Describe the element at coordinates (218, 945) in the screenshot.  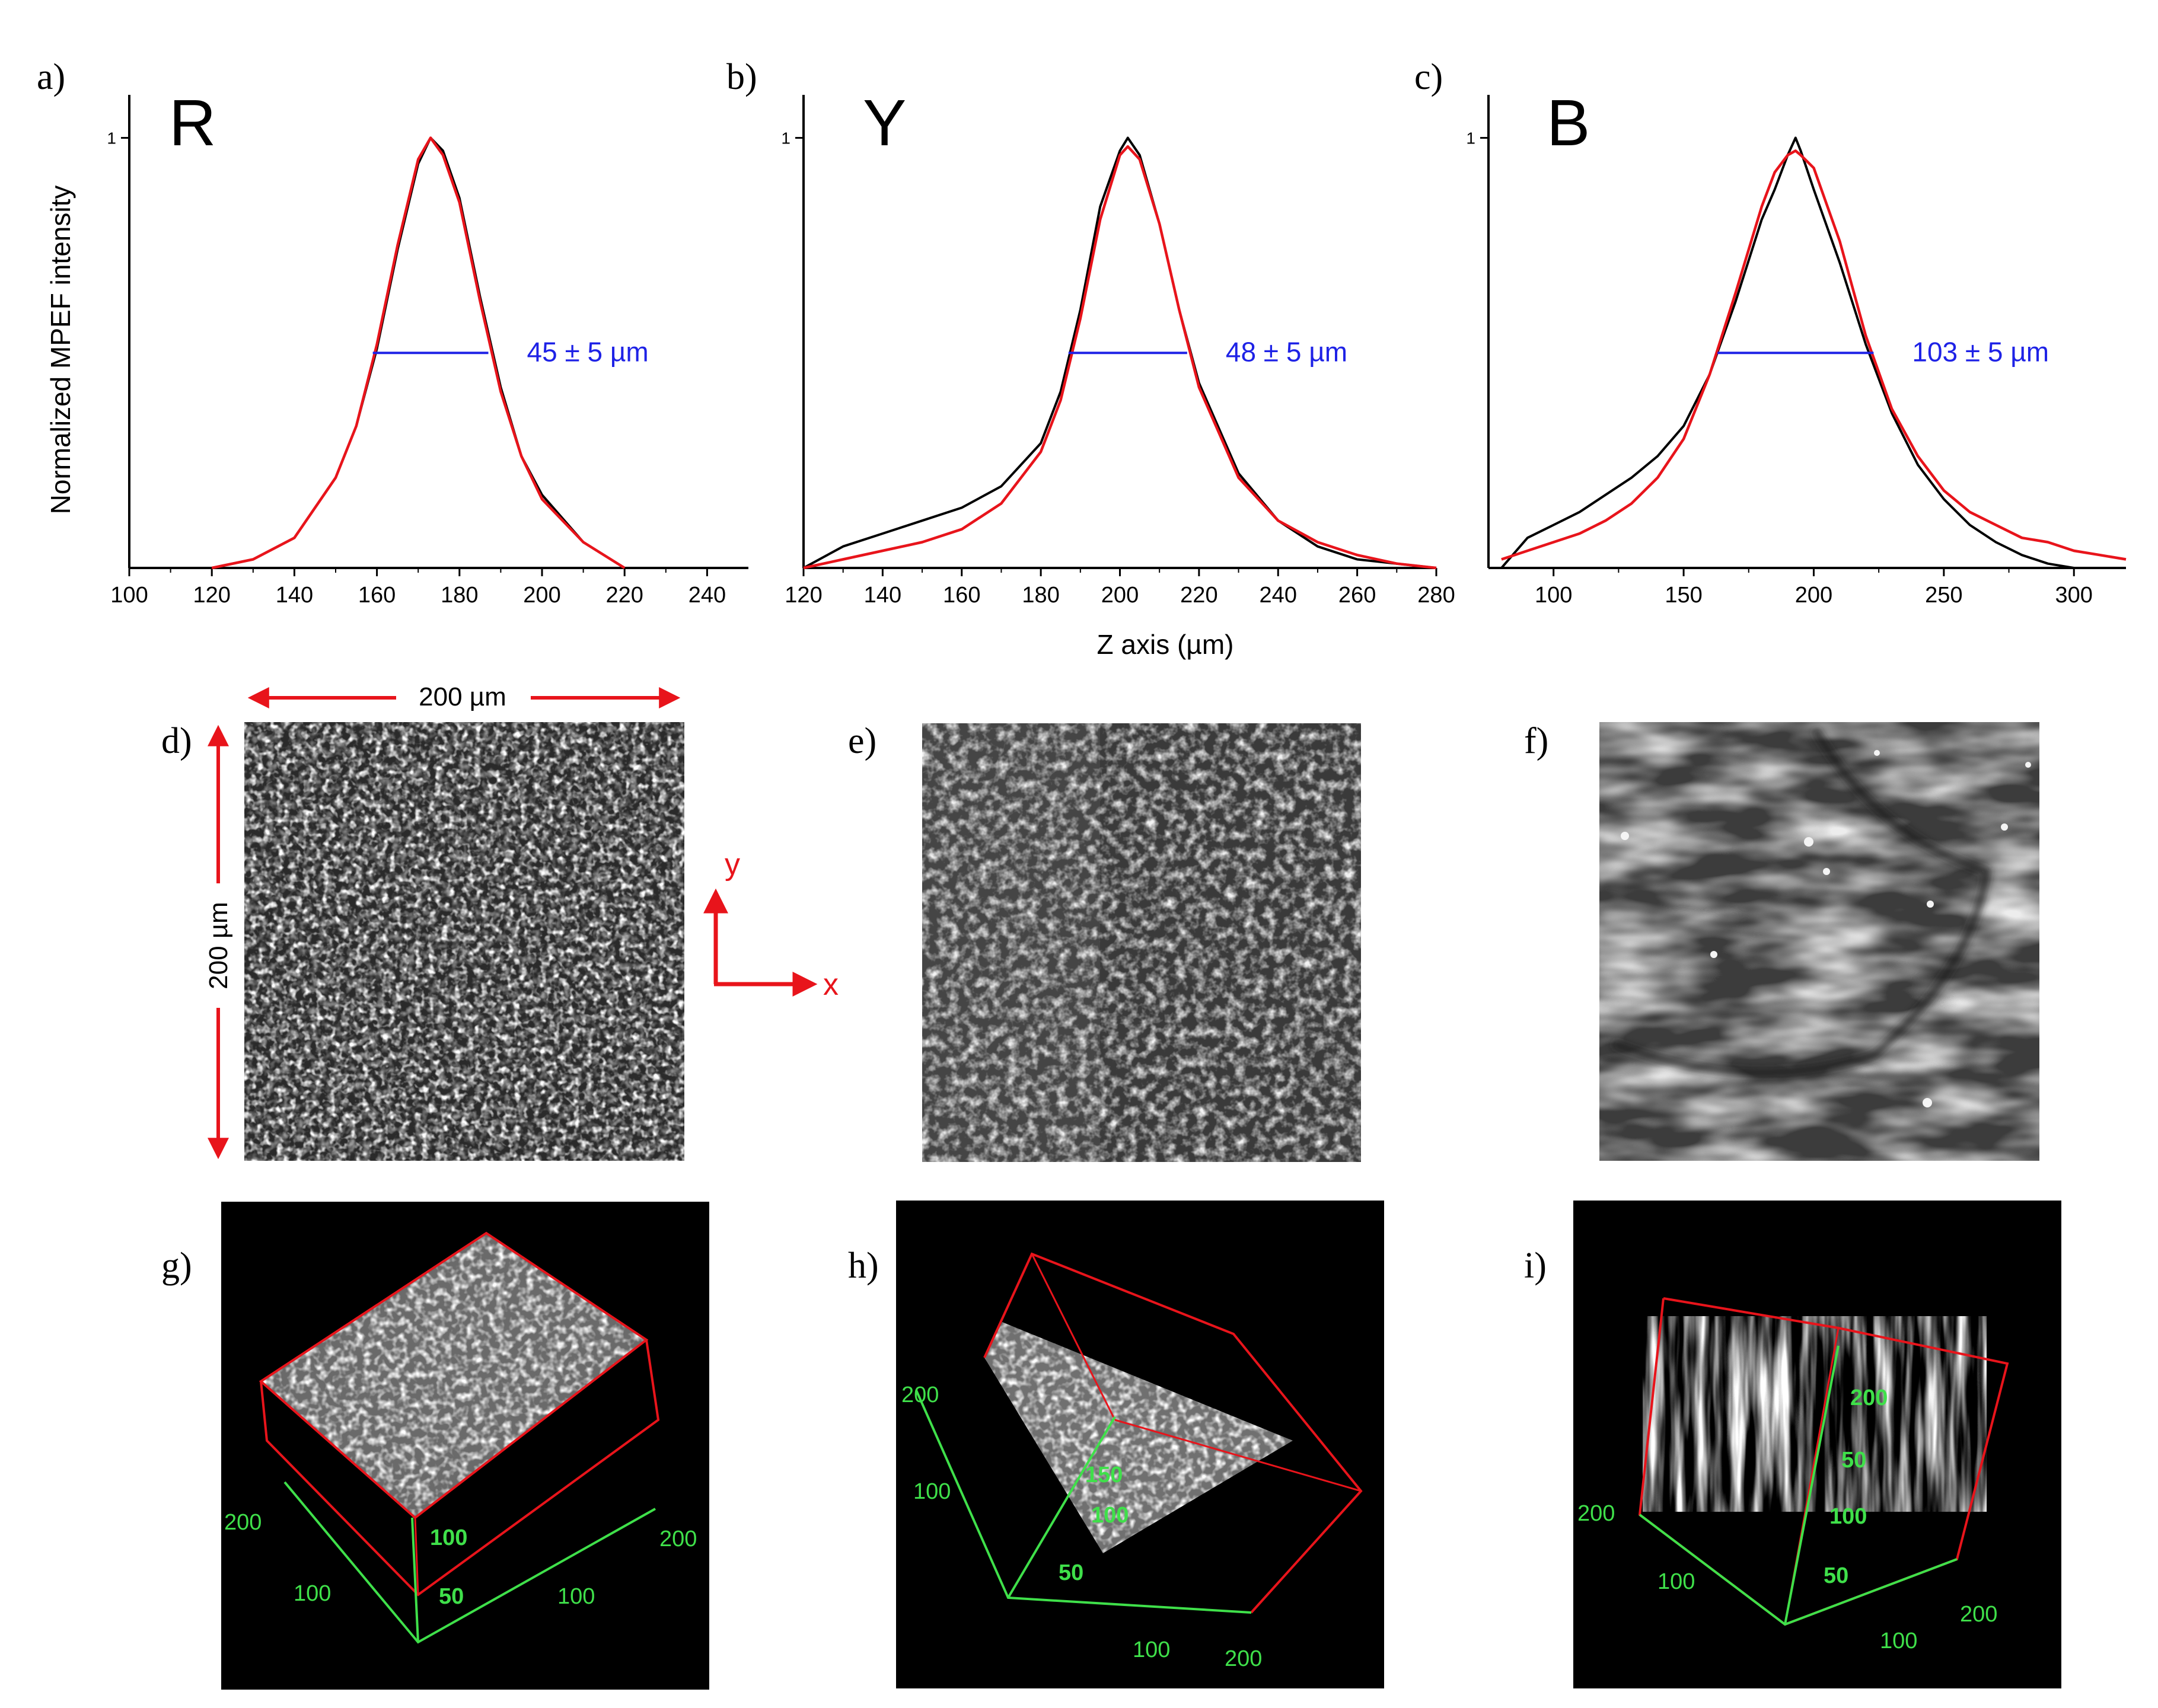
I see `scale-label-y: 200 µm` at that location.